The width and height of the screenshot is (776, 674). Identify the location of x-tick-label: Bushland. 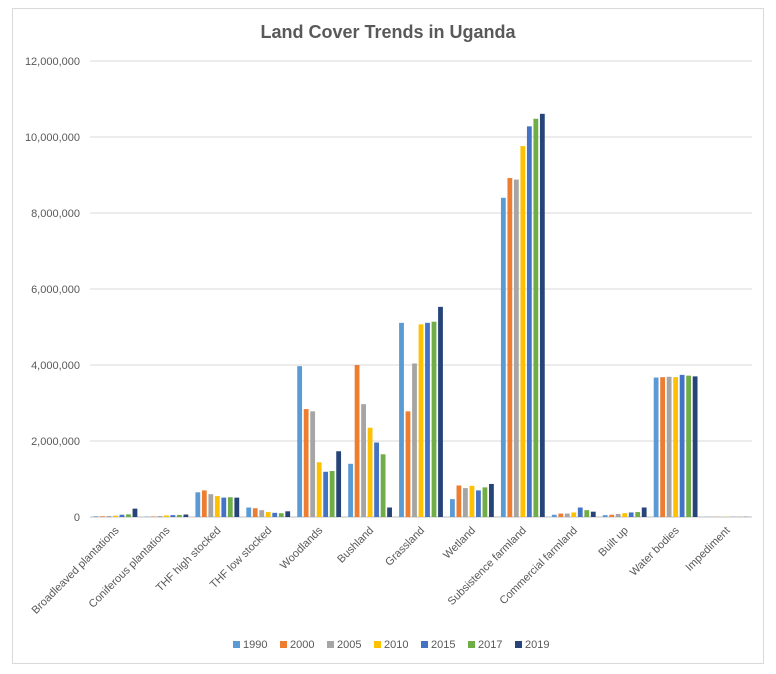
(355, 545).